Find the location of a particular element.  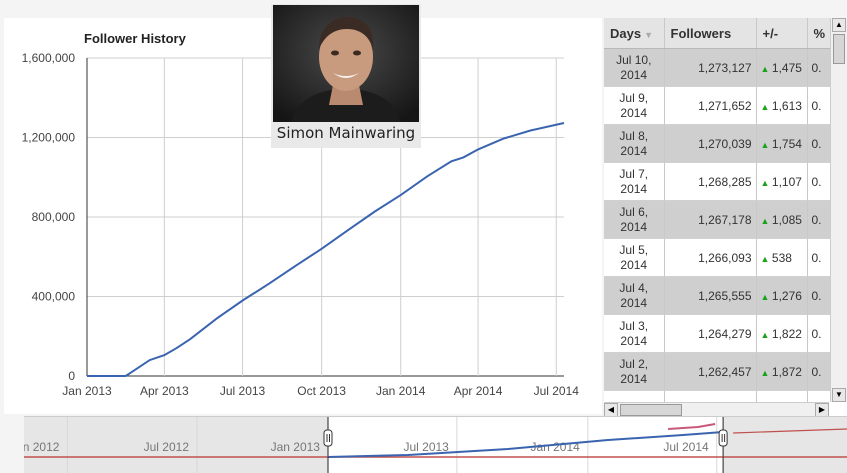

cell-followers: 1,262,457 is located at coordinates (710, 371).